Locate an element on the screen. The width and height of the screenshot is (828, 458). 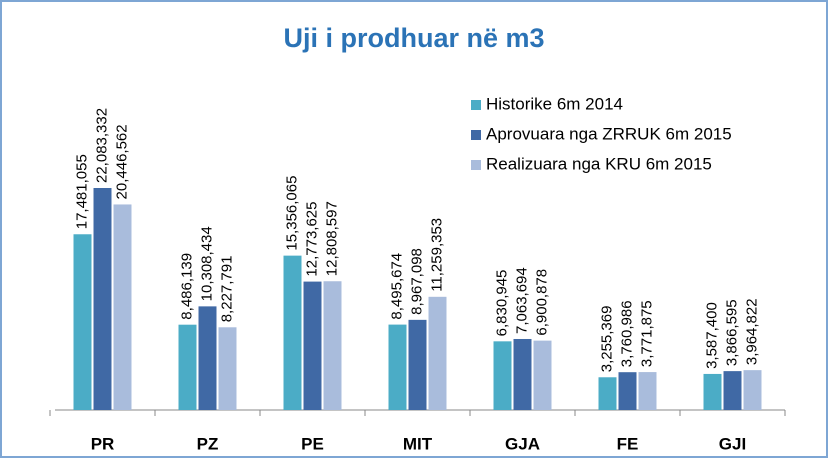
value-label: 3,964,822 is located at coordinates (751, 331).